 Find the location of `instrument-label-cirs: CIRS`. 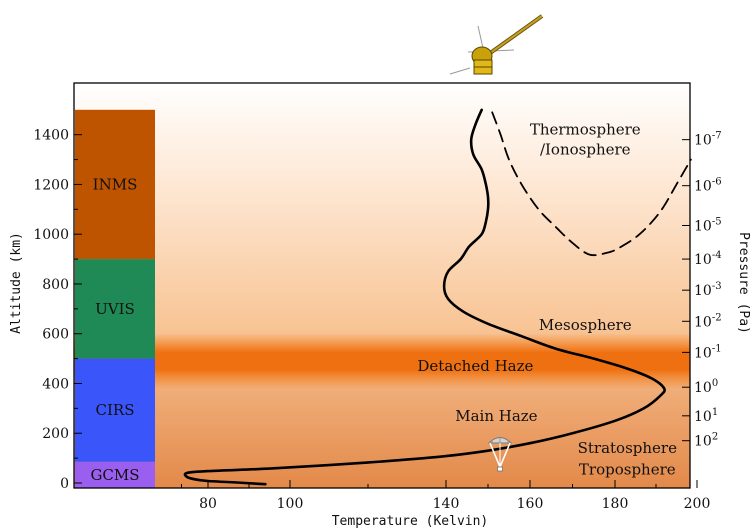

instrument-label-cirs: CIRS is located at coordinates (115, 410).